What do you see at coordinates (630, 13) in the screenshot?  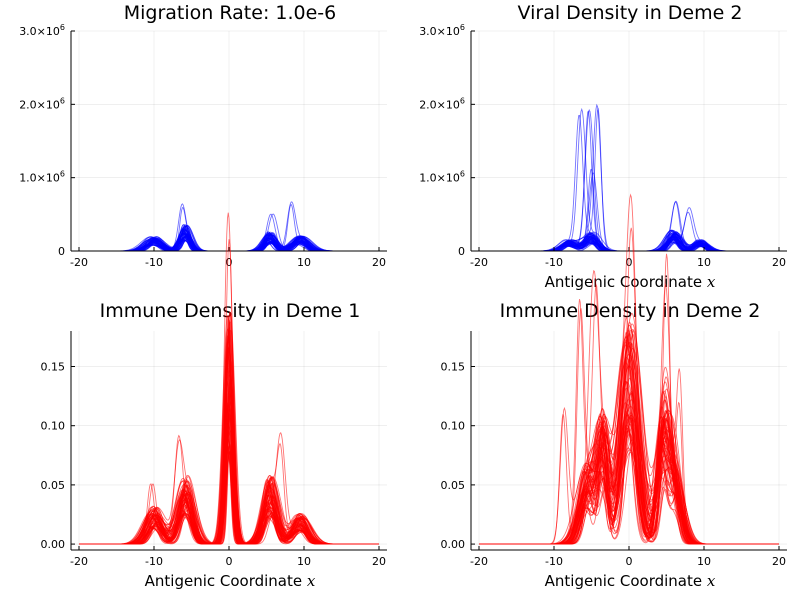 I see `panel-title: Viral Density in Deme 2` at bounding box center [630, 13].